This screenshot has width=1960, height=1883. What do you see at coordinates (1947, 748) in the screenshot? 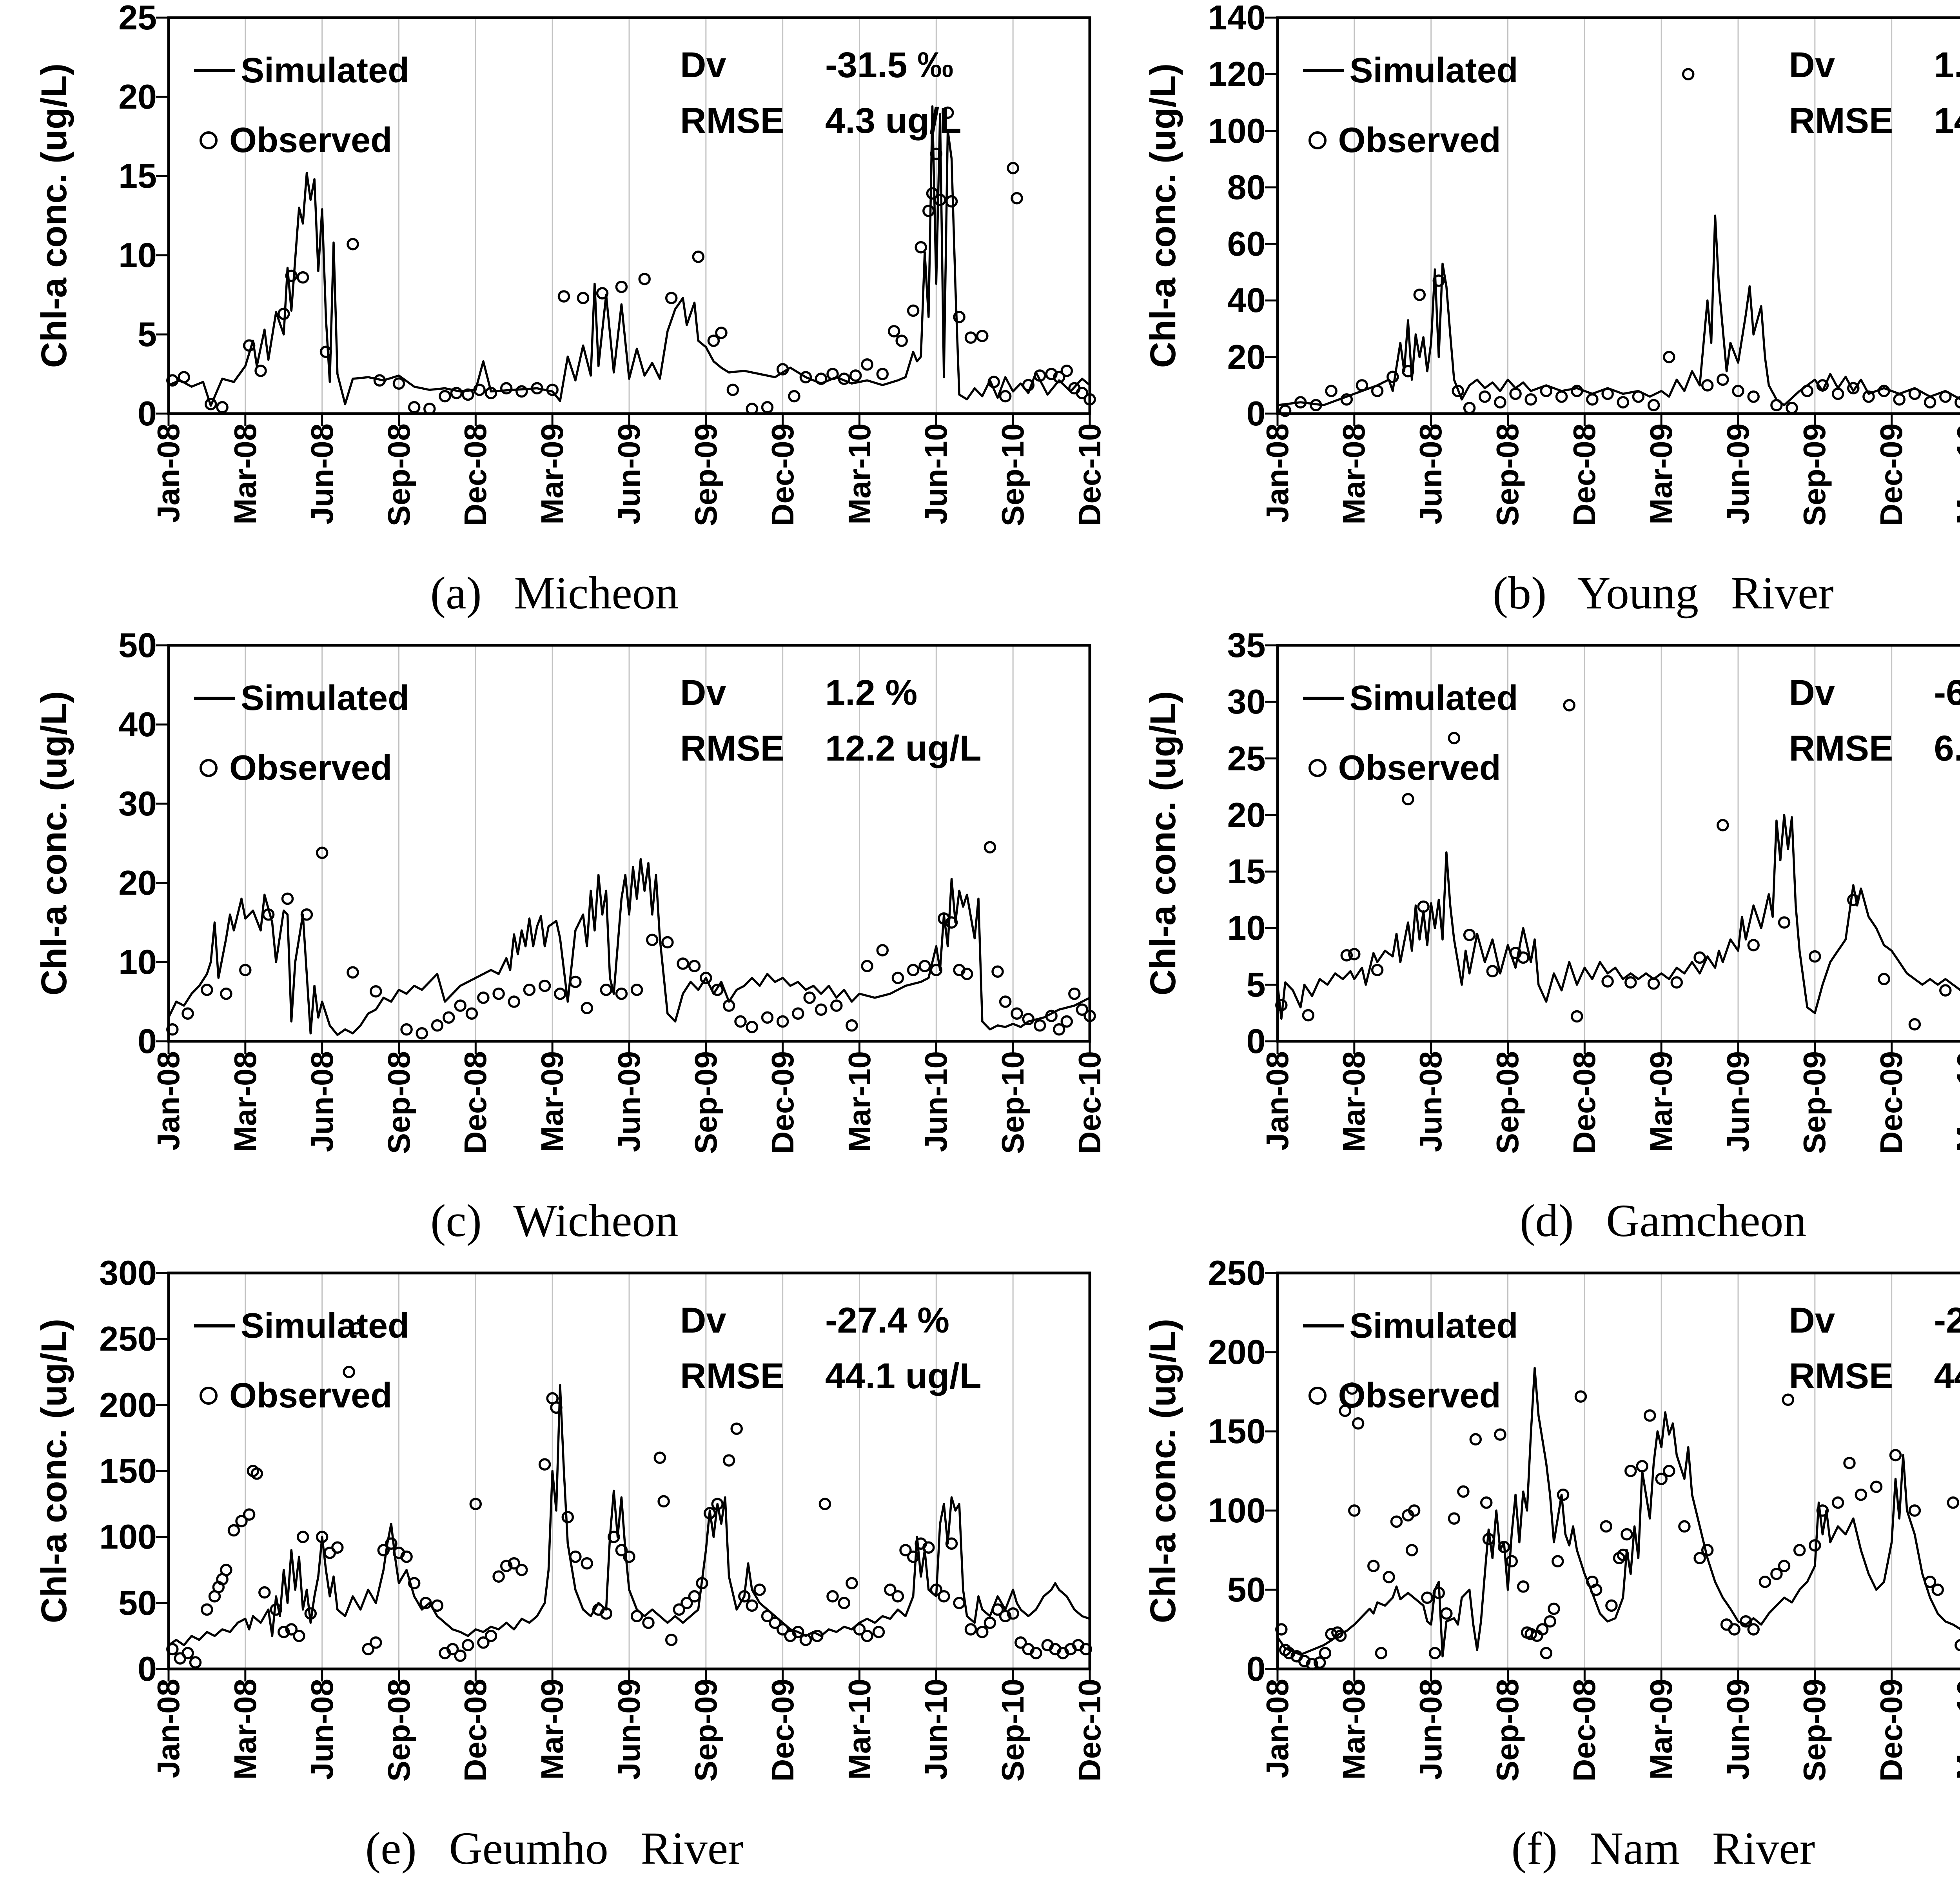
I see `rmse-value: 6.3 ug/L` at bounding box center [1947, 748].